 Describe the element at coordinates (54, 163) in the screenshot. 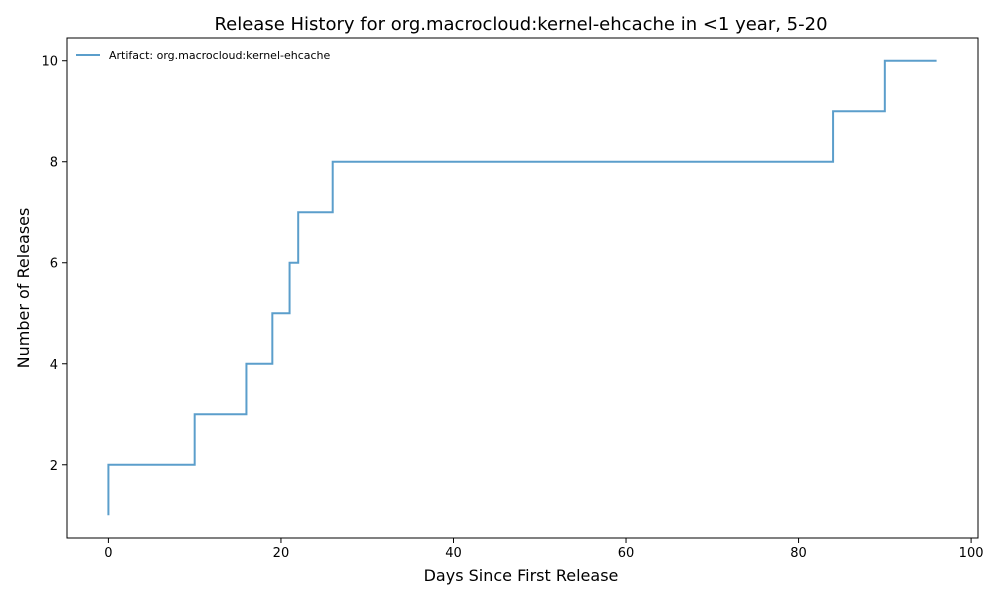

I see `y-tick-label: 8` at that location.